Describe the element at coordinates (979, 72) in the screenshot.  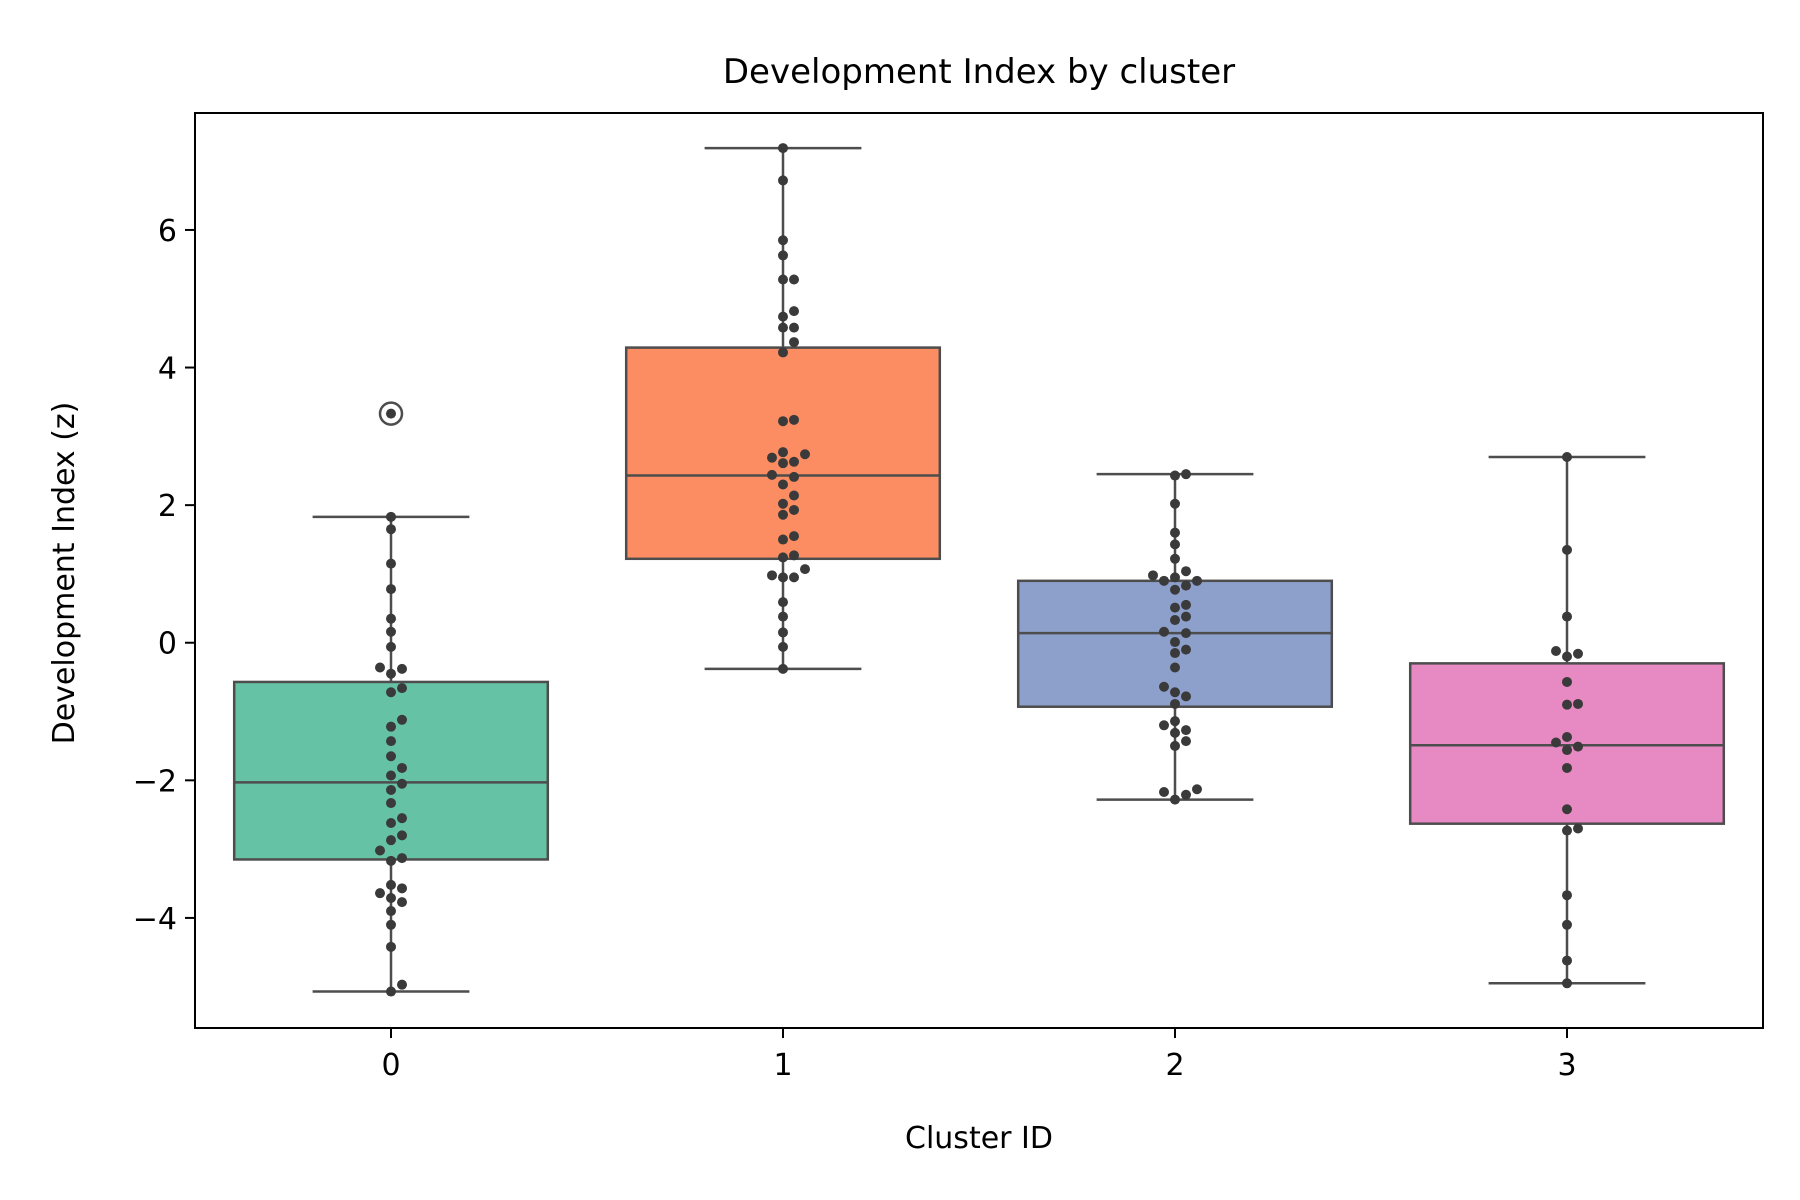
I see `chart-title: Development Index by cluster` at that location.